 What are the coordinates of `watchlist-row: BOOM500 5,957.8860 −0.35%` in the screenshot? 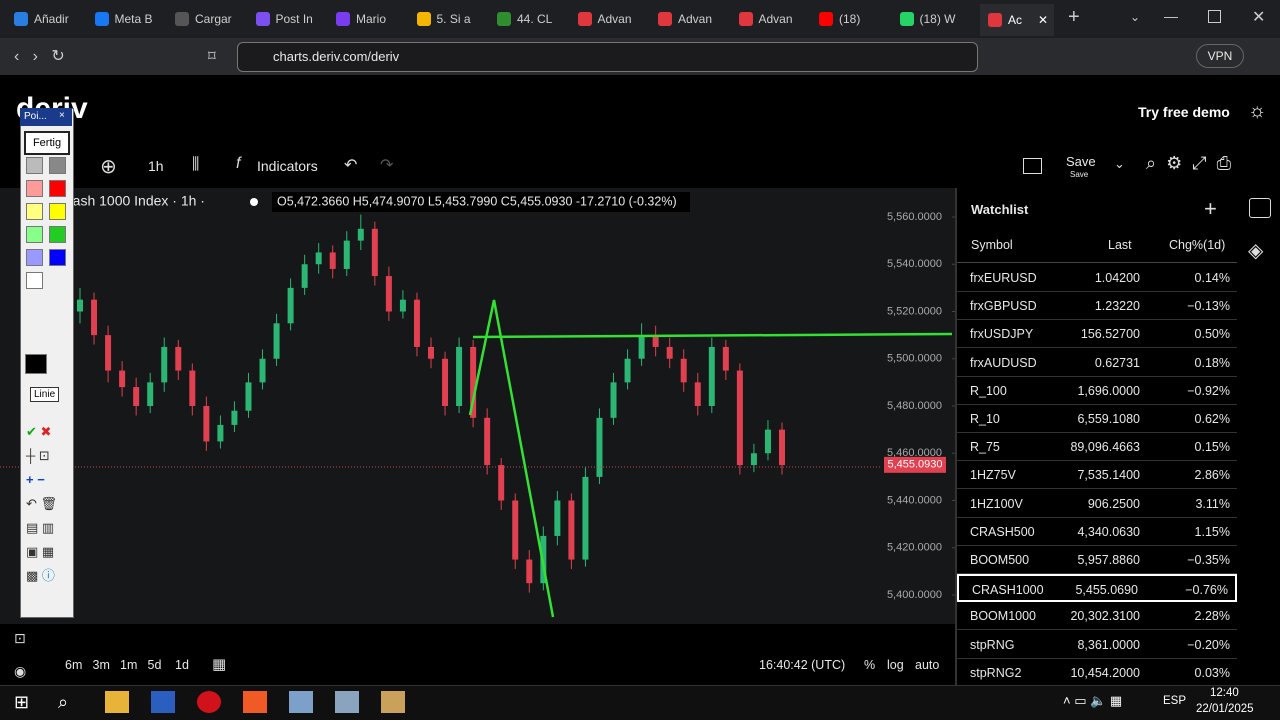 It's located at (1097, 560).